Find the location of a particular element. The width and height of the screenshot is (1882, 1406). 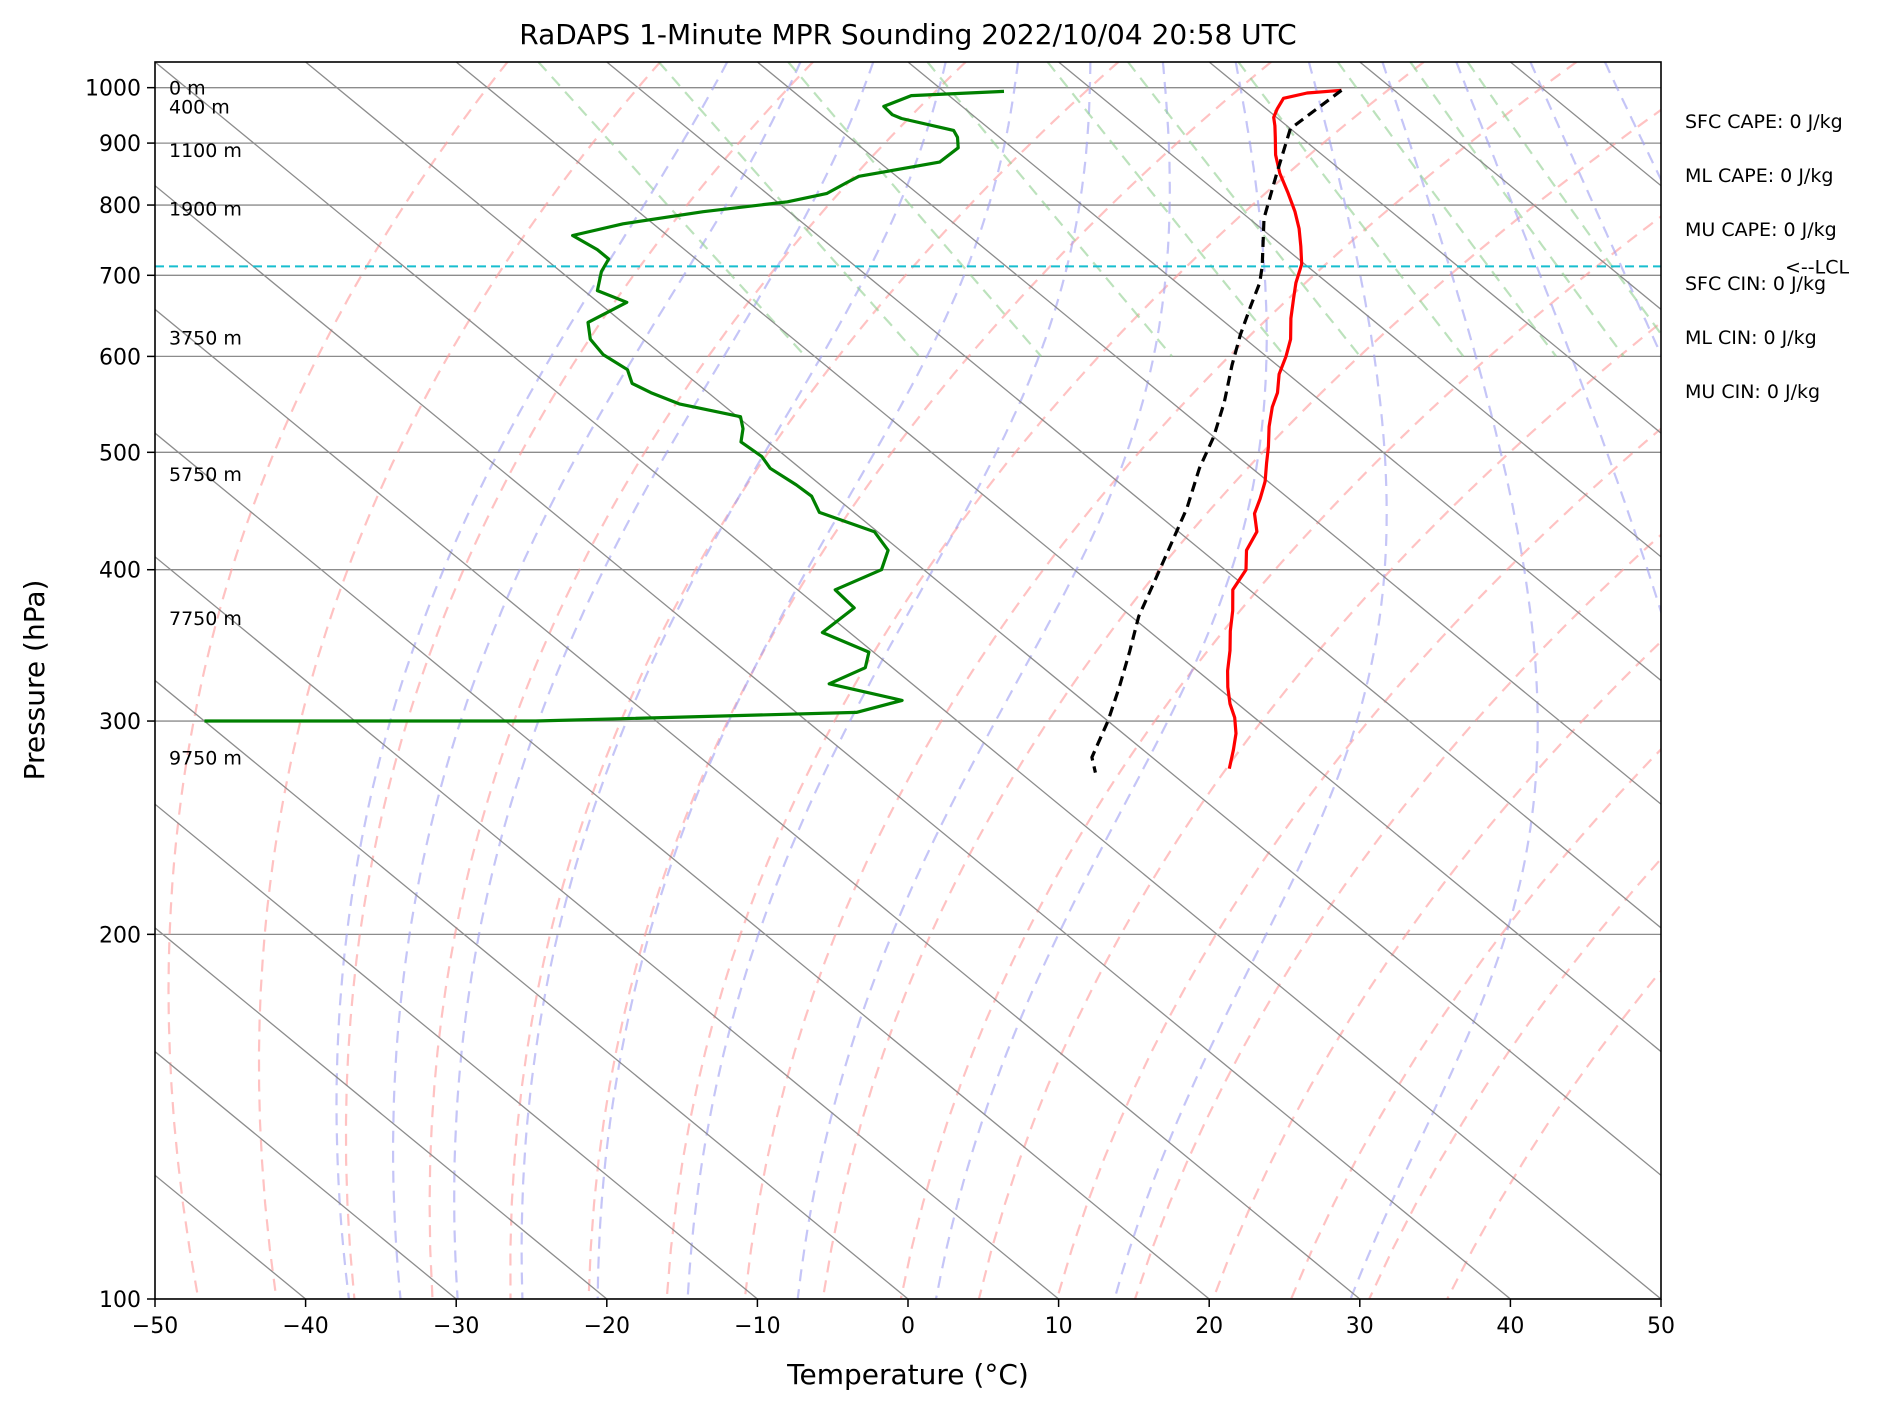

x-tick-label: −50 is located at coordinates (155, 1326).